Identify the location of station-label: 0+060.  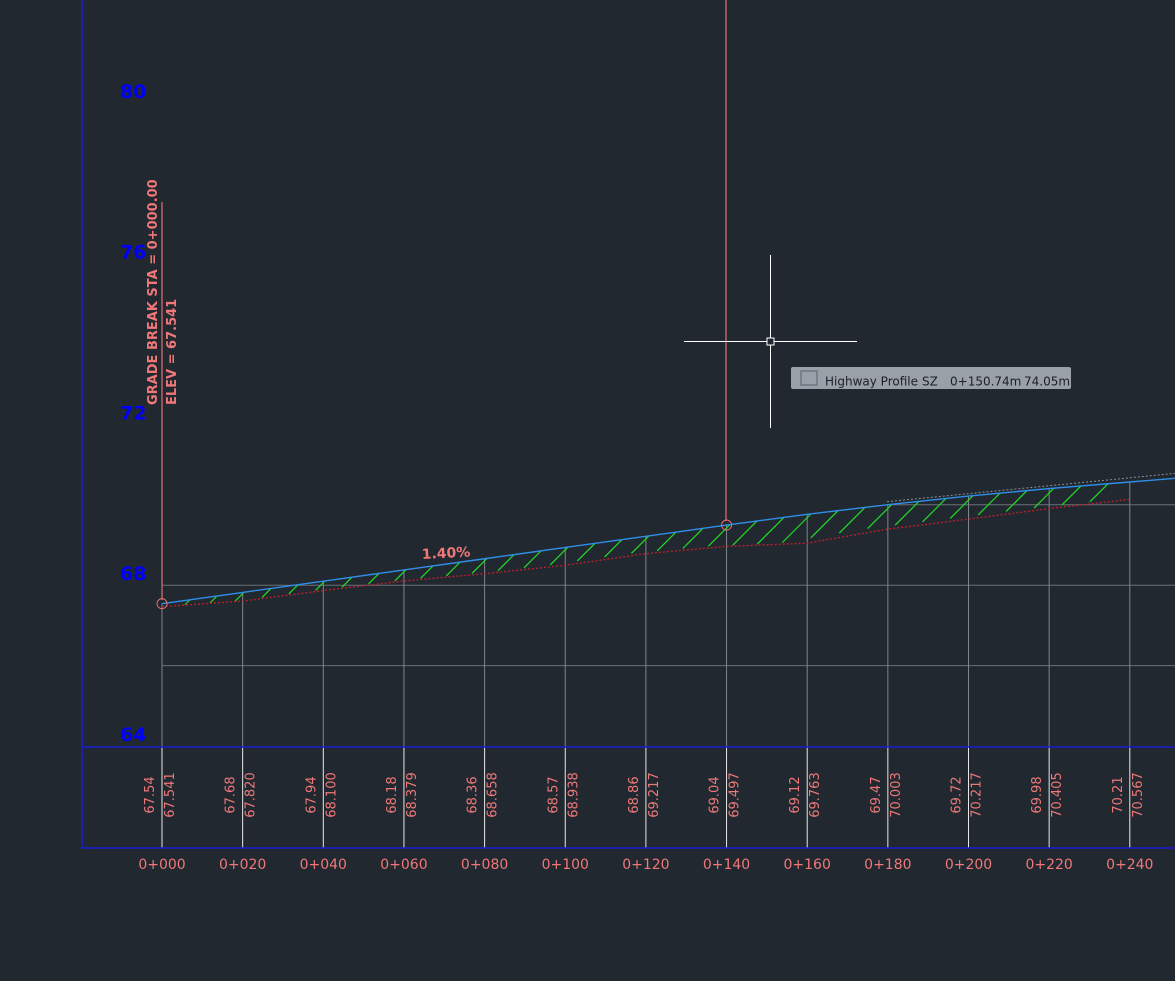
(403, 865).